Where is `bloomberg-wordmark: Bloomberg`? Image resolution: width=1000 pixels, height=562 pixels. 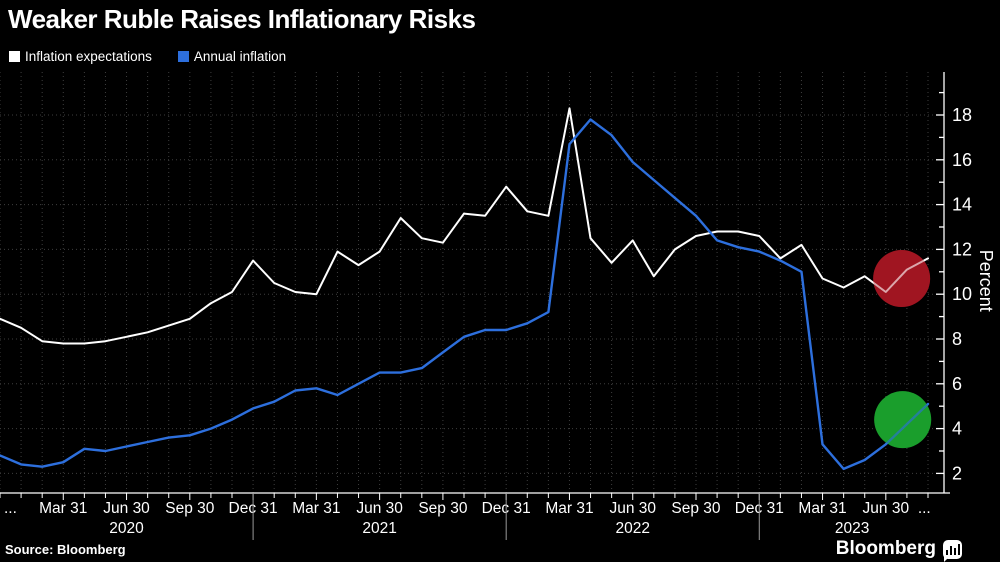 bloomberg-wordmark: Bloomberg is located at coordinates (898, 550).